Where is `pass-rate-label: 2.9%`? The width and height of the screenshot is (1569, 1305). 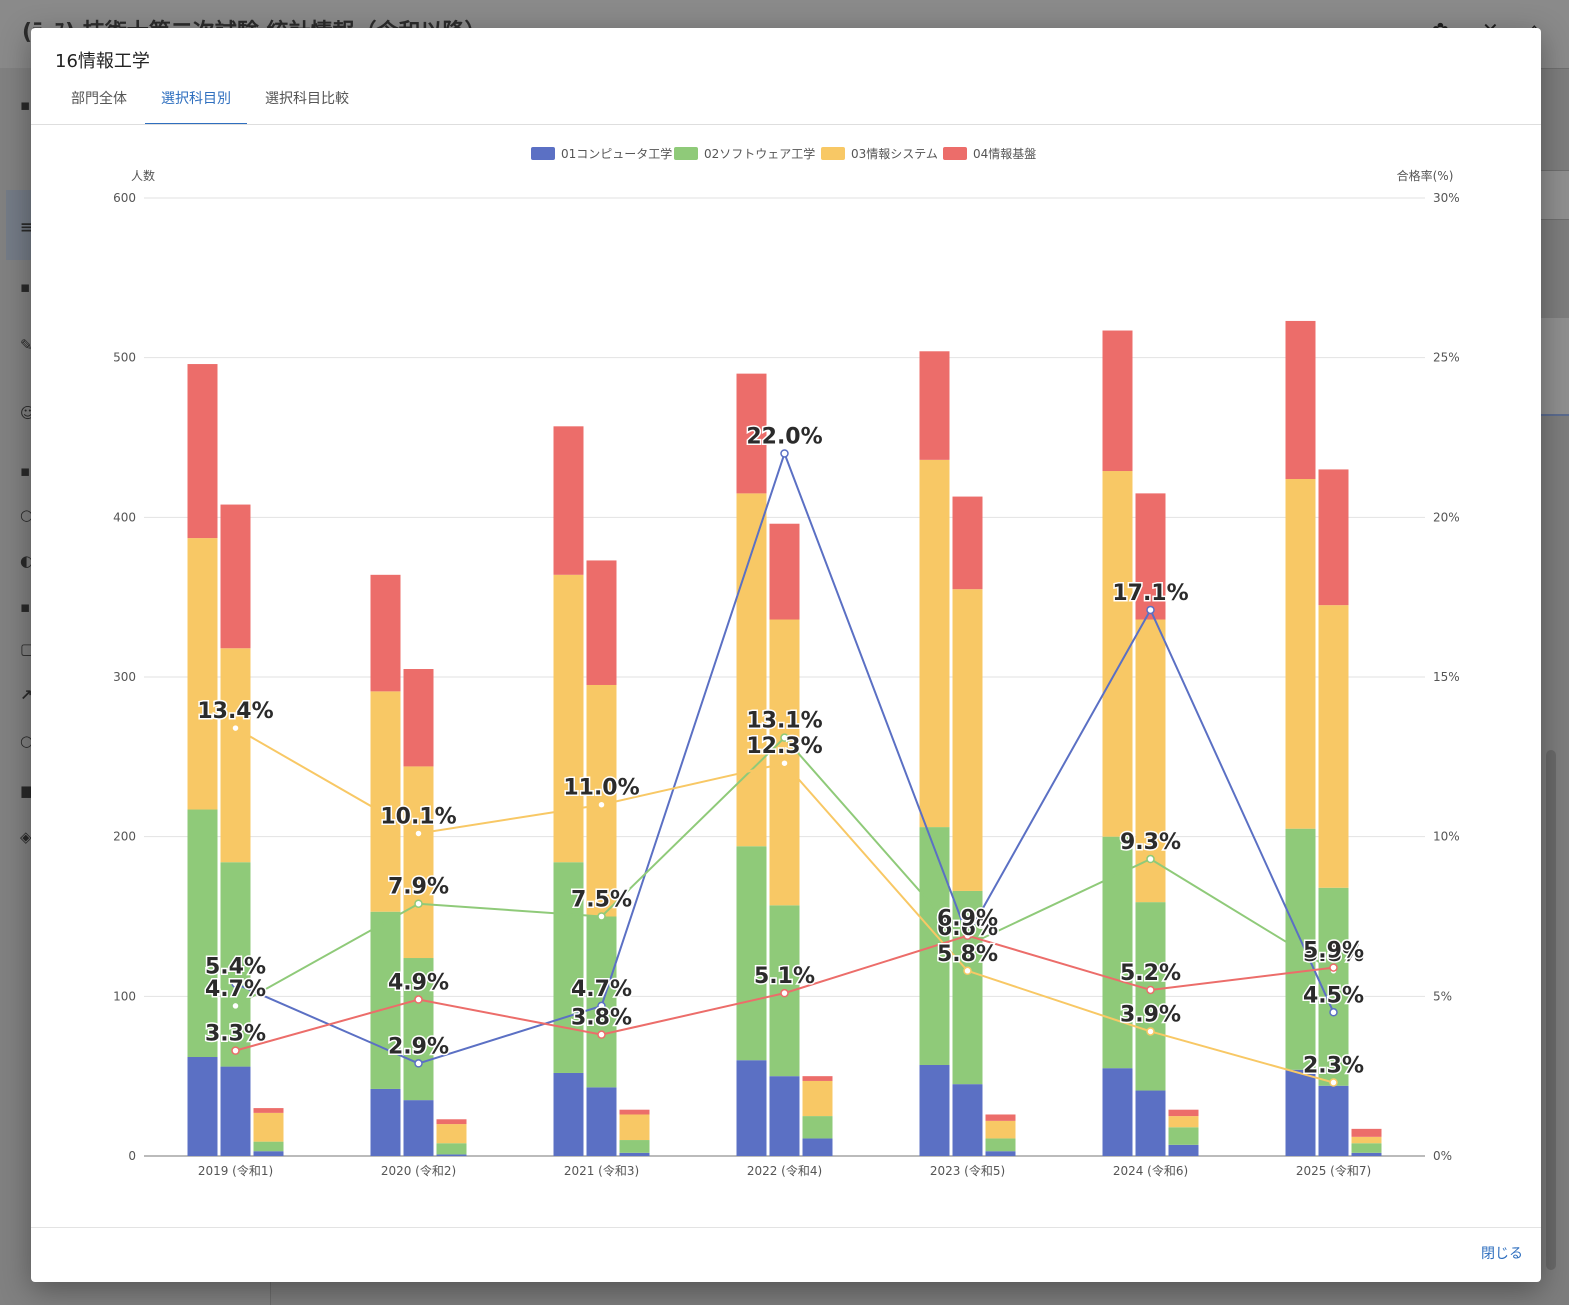
pass-rate-label: 2.9% is located at coordinates (418, 1046).